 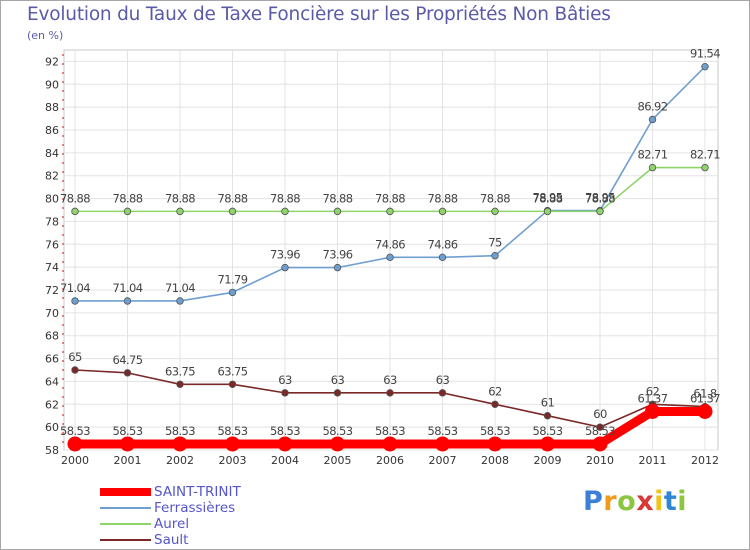 What do you see at coordinates (495, 243) in the screenshot?
I see `data-label: 75` at bounding box center [495, 243].